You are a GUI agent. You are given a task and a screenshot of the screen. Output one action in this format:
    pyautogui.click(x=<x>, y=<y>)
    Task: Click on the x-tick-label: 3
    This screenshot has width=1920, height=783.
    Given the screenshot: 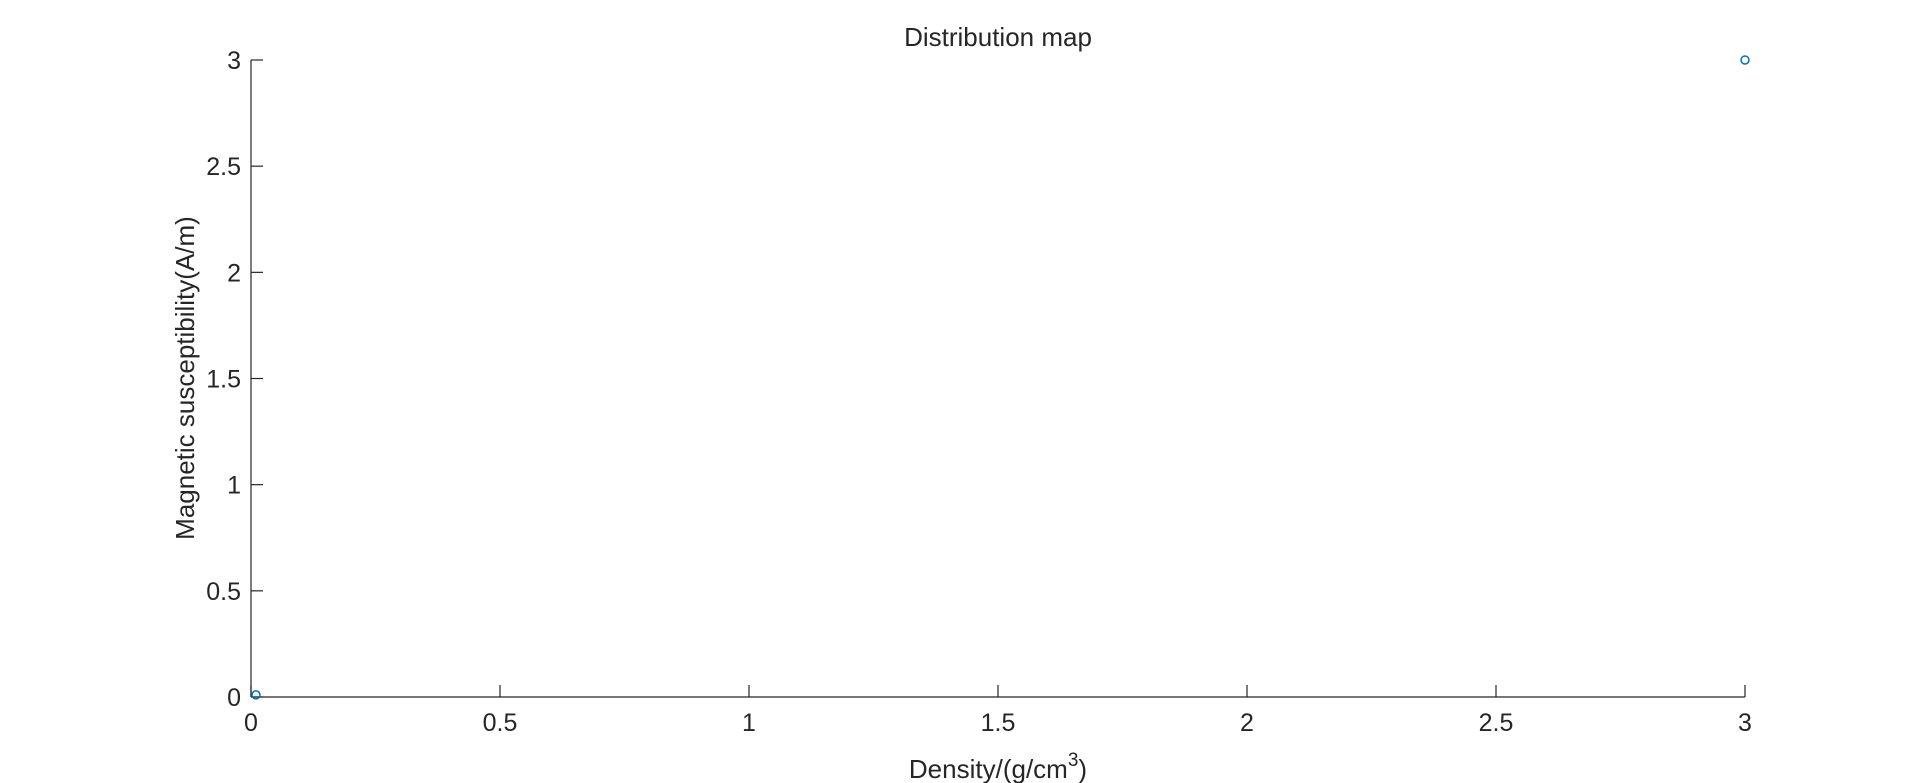 What is the action you would take?
    pyautogui.click(x=1745, y=723)
    